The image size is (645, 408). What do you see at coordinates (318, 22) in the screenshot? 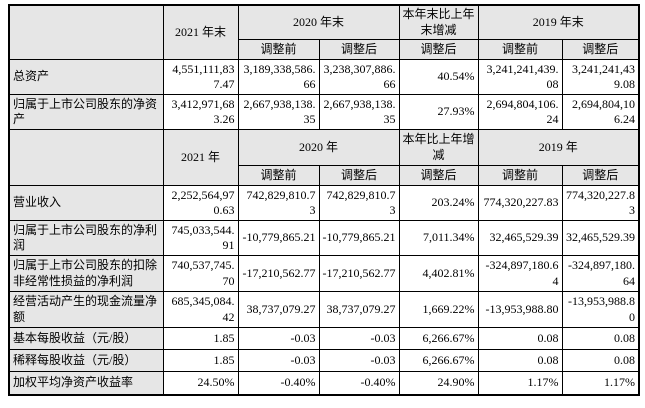
I see `header-2020-yearend: 2020 年末` at bounding box center [318, 22].